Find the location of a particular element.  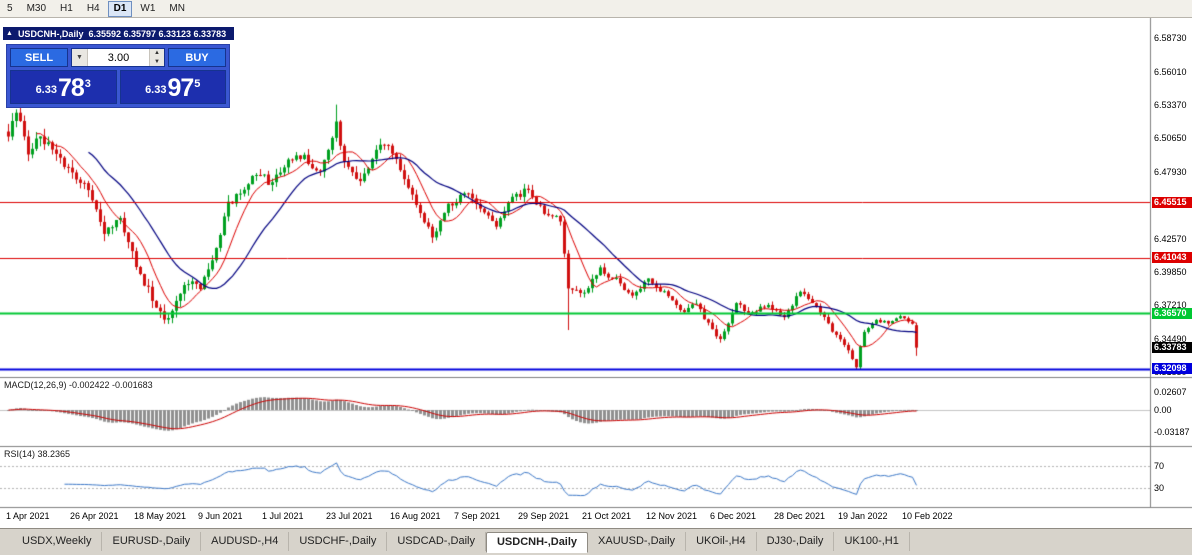

price-scale-label: 6.53370 is located at coordinates (1170, 104).